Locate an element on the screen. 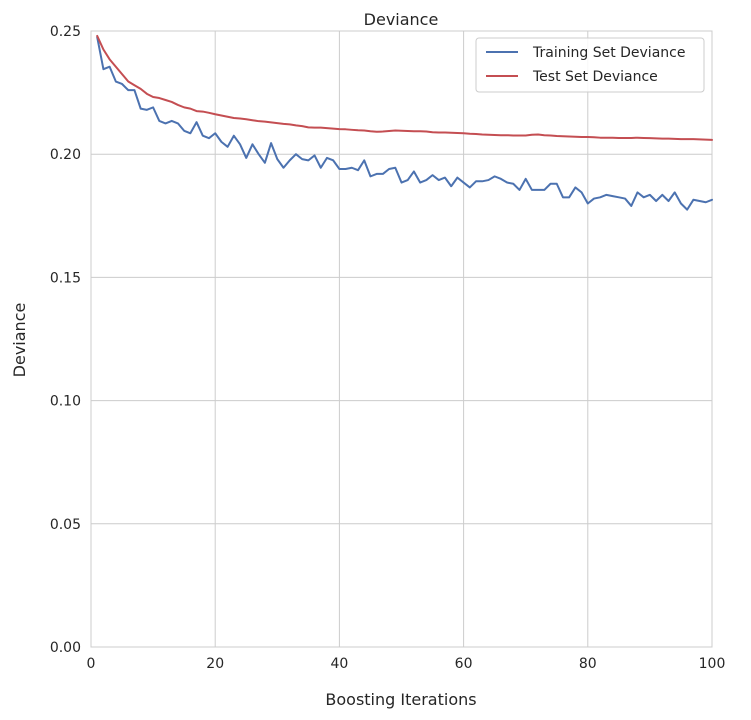 Image resolution: width=751 pixels, height=720 pixels. y-tick-label: 0.15 is located at coordinates (65, 278).